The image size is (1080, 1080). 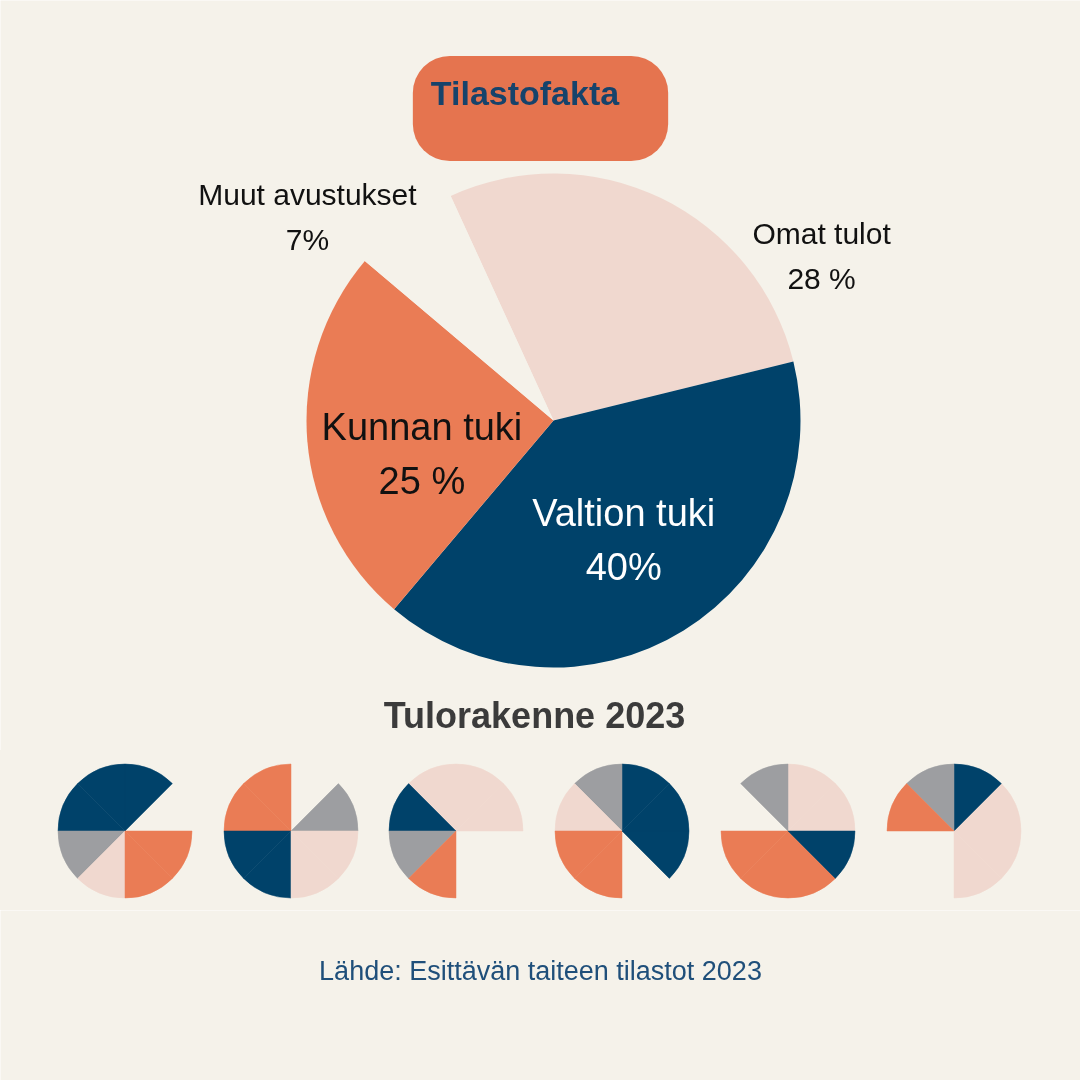 What do you see at coordinates (422, 481) in the screenshot?
I see `data-label: 25 %` at bounding box center [422, 481].